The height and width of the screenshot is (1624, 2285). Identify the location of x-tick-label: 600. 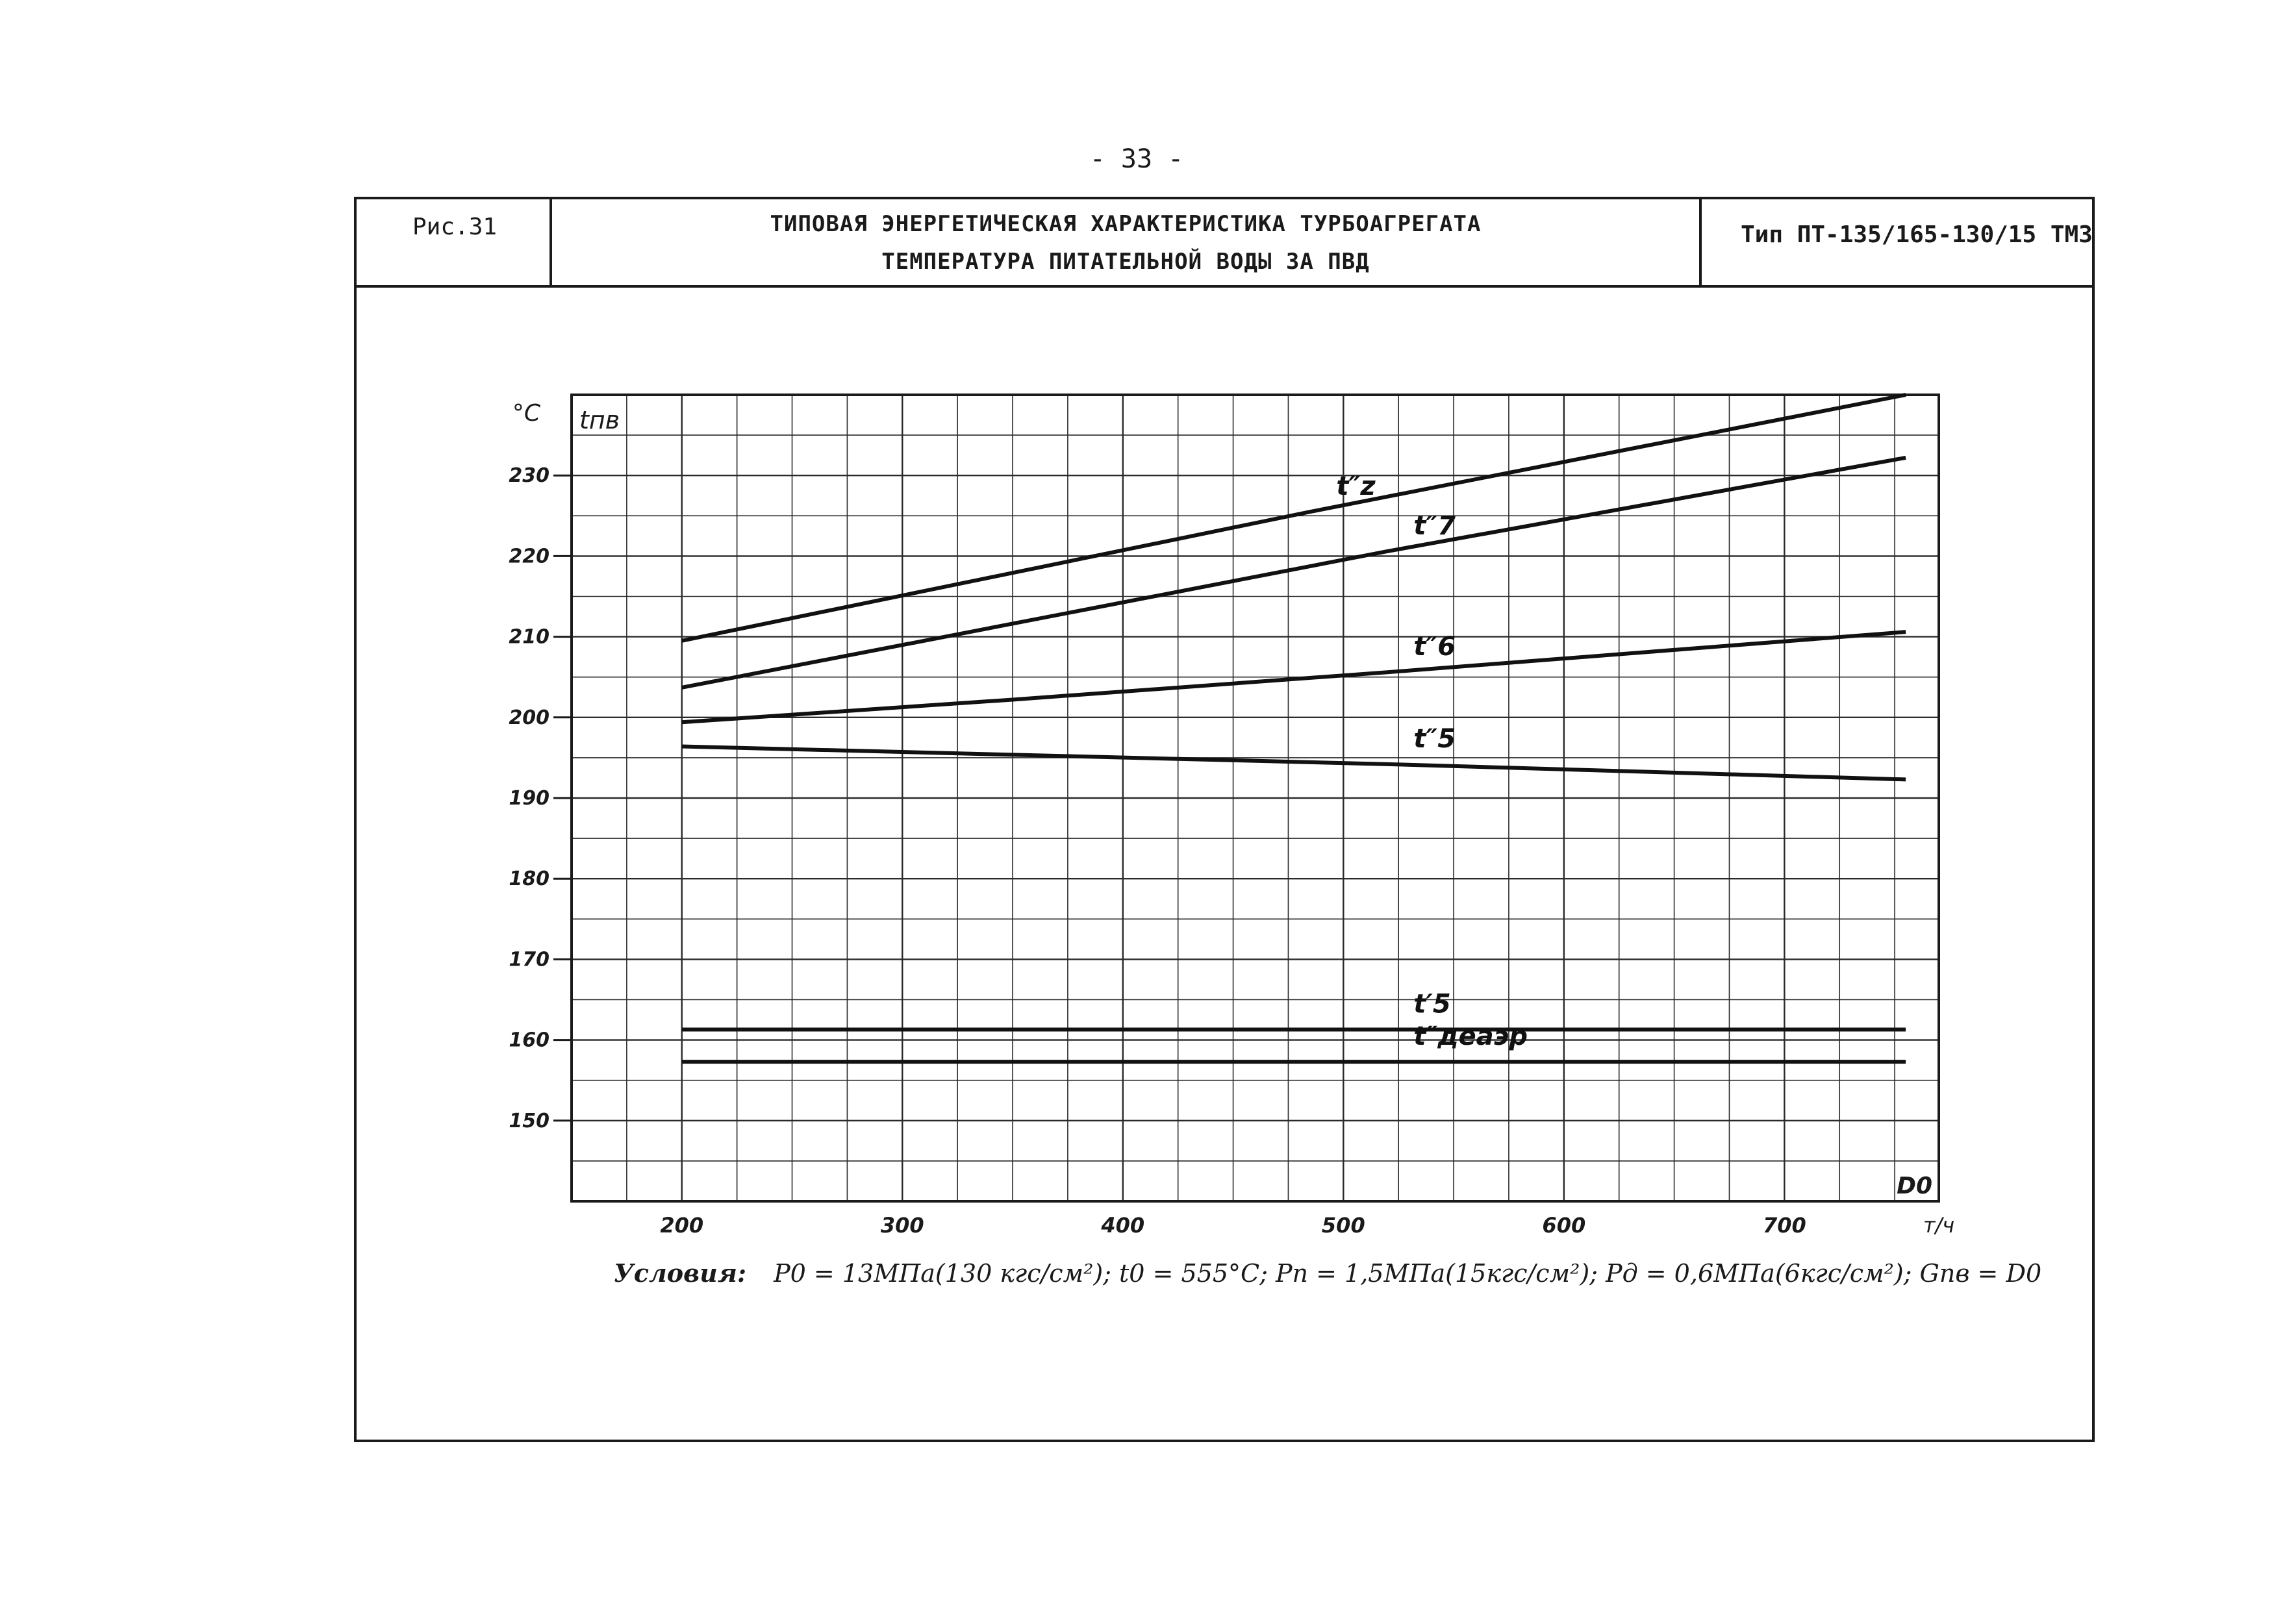
(1563, 1225).